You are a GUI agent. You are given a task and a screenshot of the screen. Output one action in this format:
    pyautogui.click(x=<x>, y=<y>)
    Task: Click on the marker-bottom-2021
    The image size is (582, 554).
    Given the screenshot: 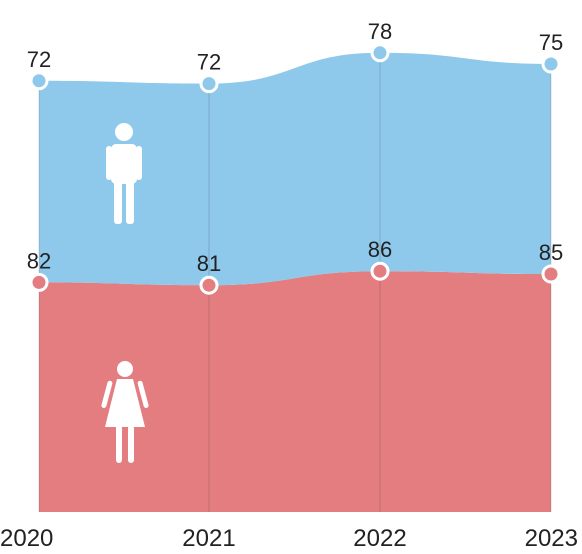 What is the action you would take?
    pyautogui.click(x=209, y=285)
    